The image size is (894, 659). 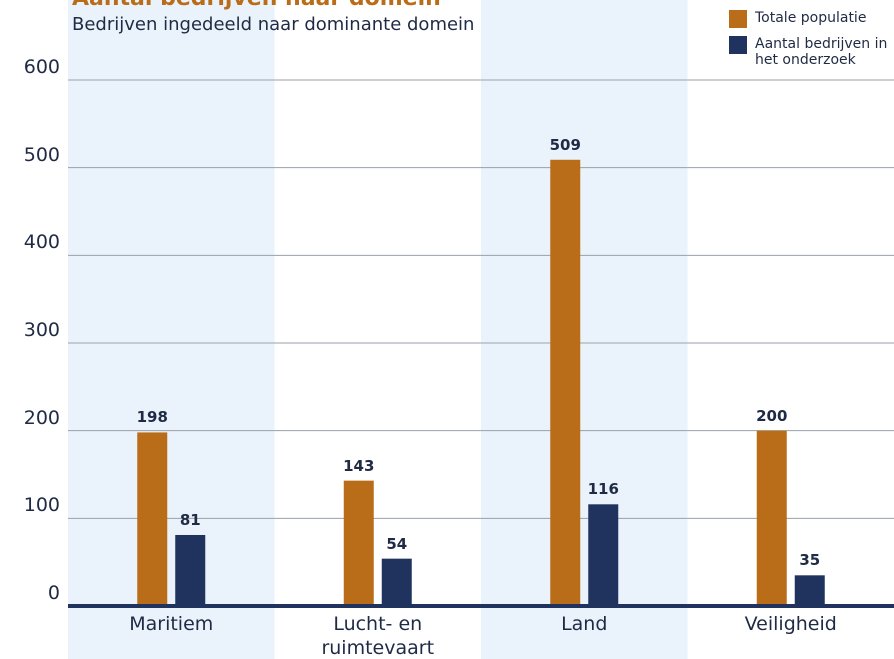 What do you see at coordinates (41, 330) in the screenshot?
I see `y-tick-label: 300` at bounding box center [41, 330].